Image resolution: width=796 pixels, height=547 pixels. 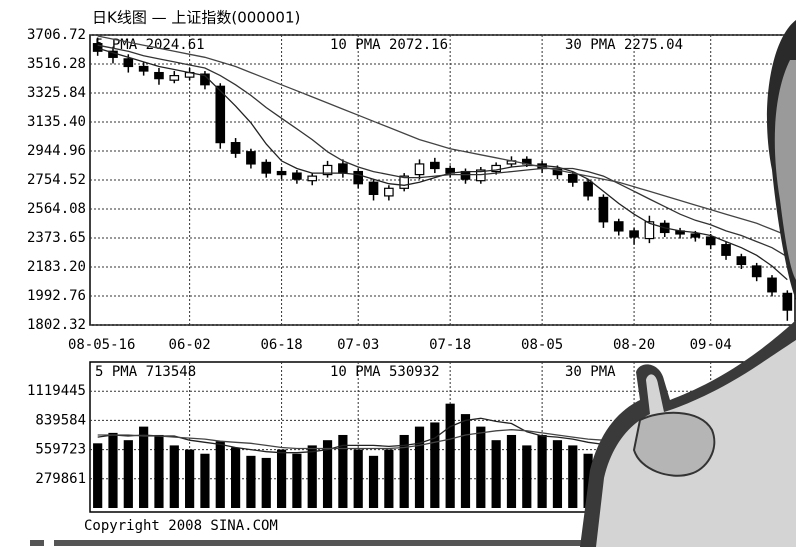 I want to click on x-tick-label: 09-04, so click(x=711, y=345).